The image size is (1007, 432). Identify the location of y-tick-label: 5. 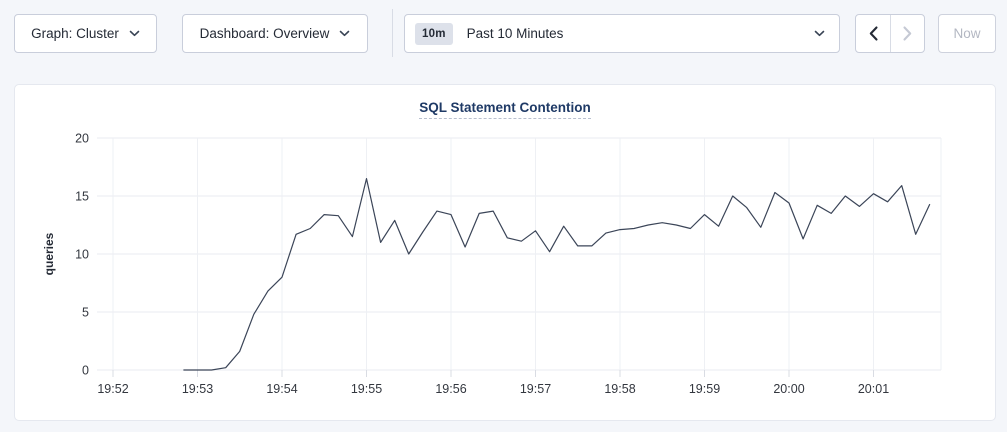
(85, 313).